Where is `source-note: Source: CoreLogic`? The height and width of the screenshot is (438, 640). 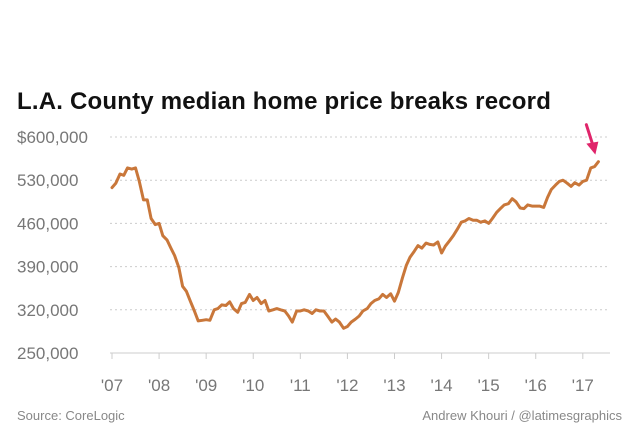 source-note: Source: CoreLogic is located at coordinates (71, 415).